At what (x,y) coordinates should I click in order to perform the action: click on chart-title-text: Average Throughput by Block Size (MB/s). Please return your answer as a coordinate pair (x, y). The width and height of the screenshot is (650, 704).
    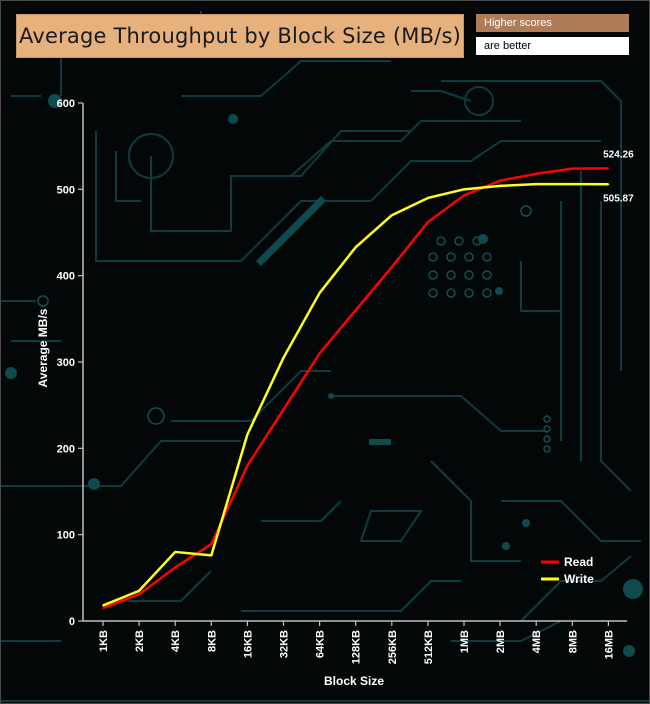
    Looking at the image, I should click on (240, 36).